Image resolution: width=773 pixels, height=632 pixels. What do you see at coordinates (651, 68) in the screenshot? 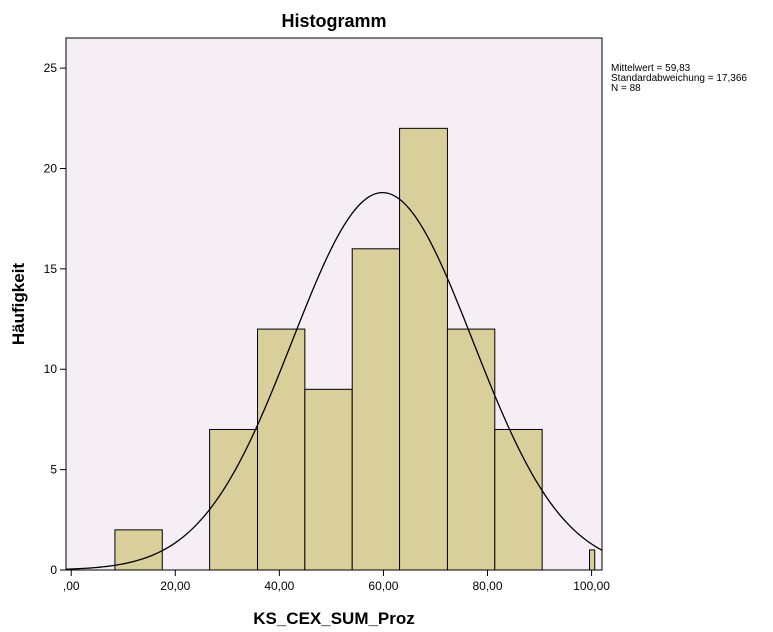
I see `stats-mean: Mittelwert = 59,83` at bounding box center [651, 68].